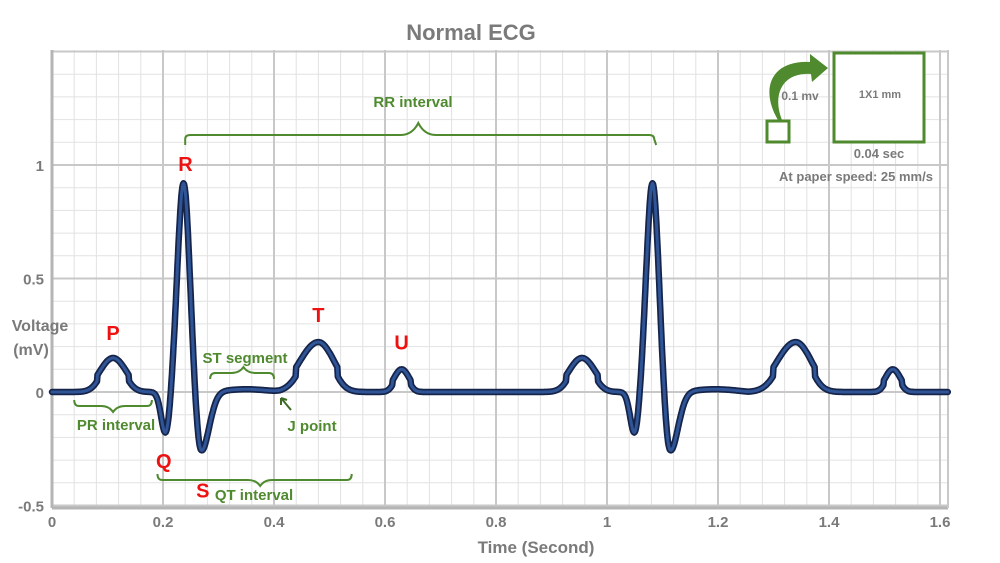 This screenshot has height=563, width=1000. I want to click on y-tick-label: 1, so click(40, 166).